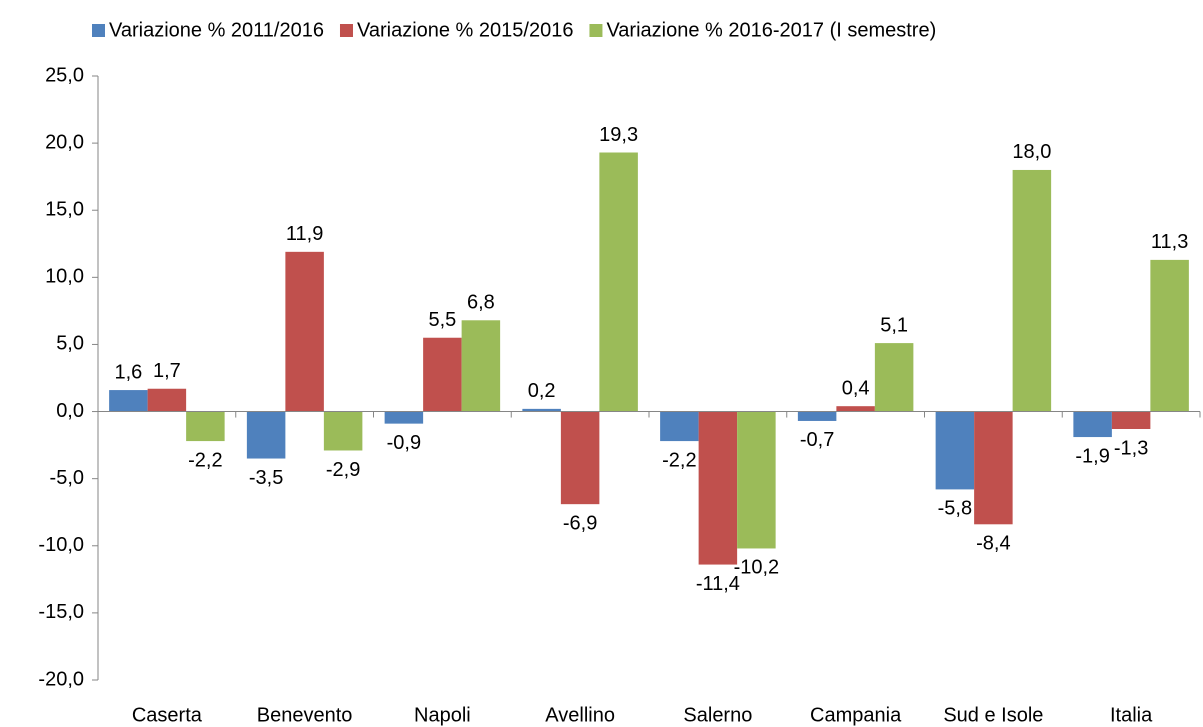 The width and height of the screenshot is (1203, 727). What do you see at coordinates (618, 135) in the screenshot?
I see `value-label: 19,3` at bounding box center [618, 135].